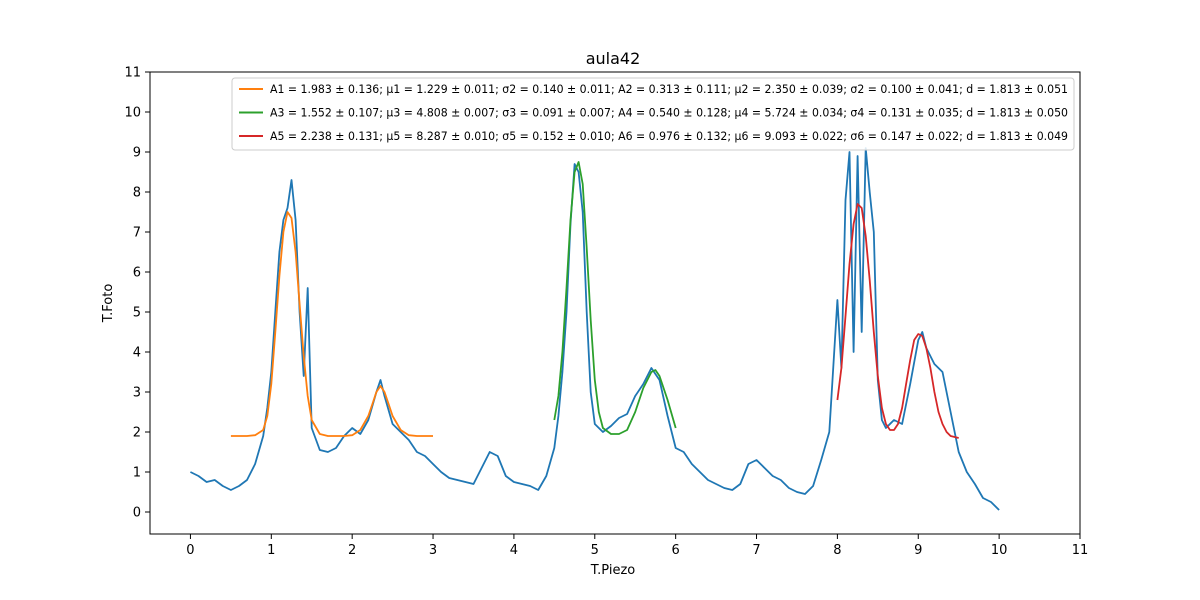 This screenshot has height=600, width=1200. I want to click on x-tick-label: 10, so click(999, 550).